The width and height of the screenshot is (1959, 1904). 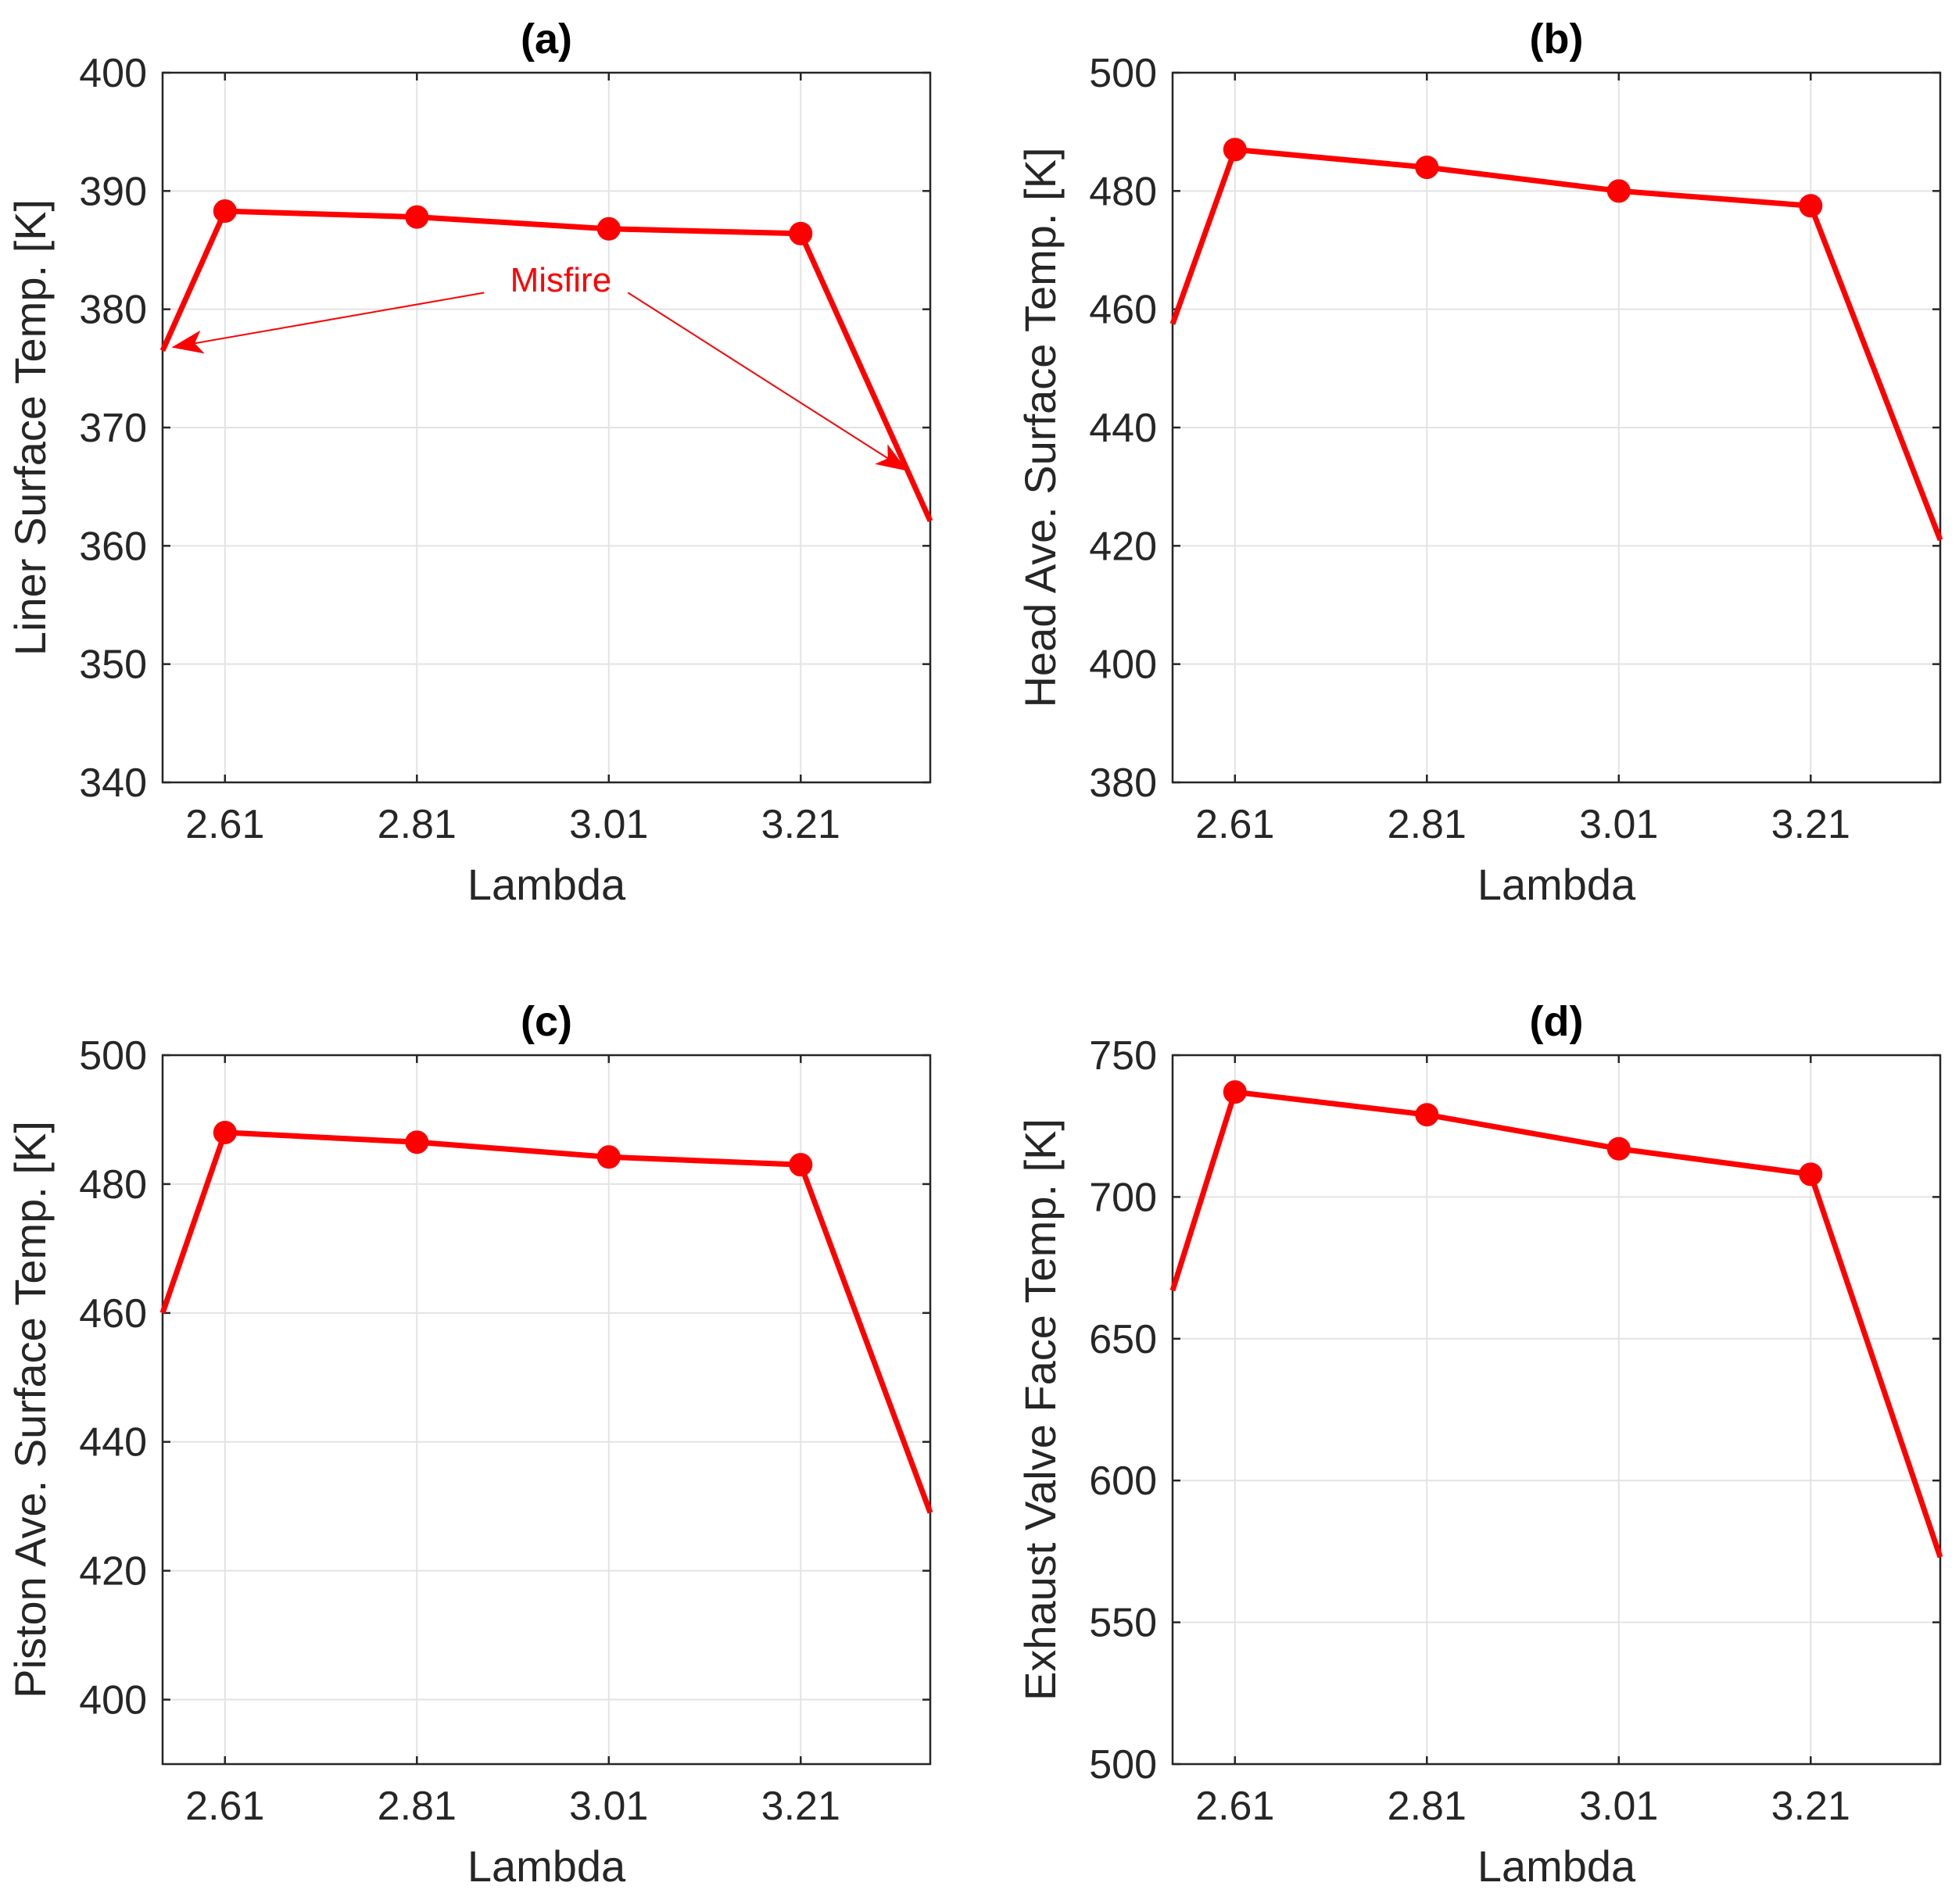 What do you see at coordinates (1123, 1481) in the screenshot?
I see `y-tick-label: 600` at bounding box center [1123, 1481].